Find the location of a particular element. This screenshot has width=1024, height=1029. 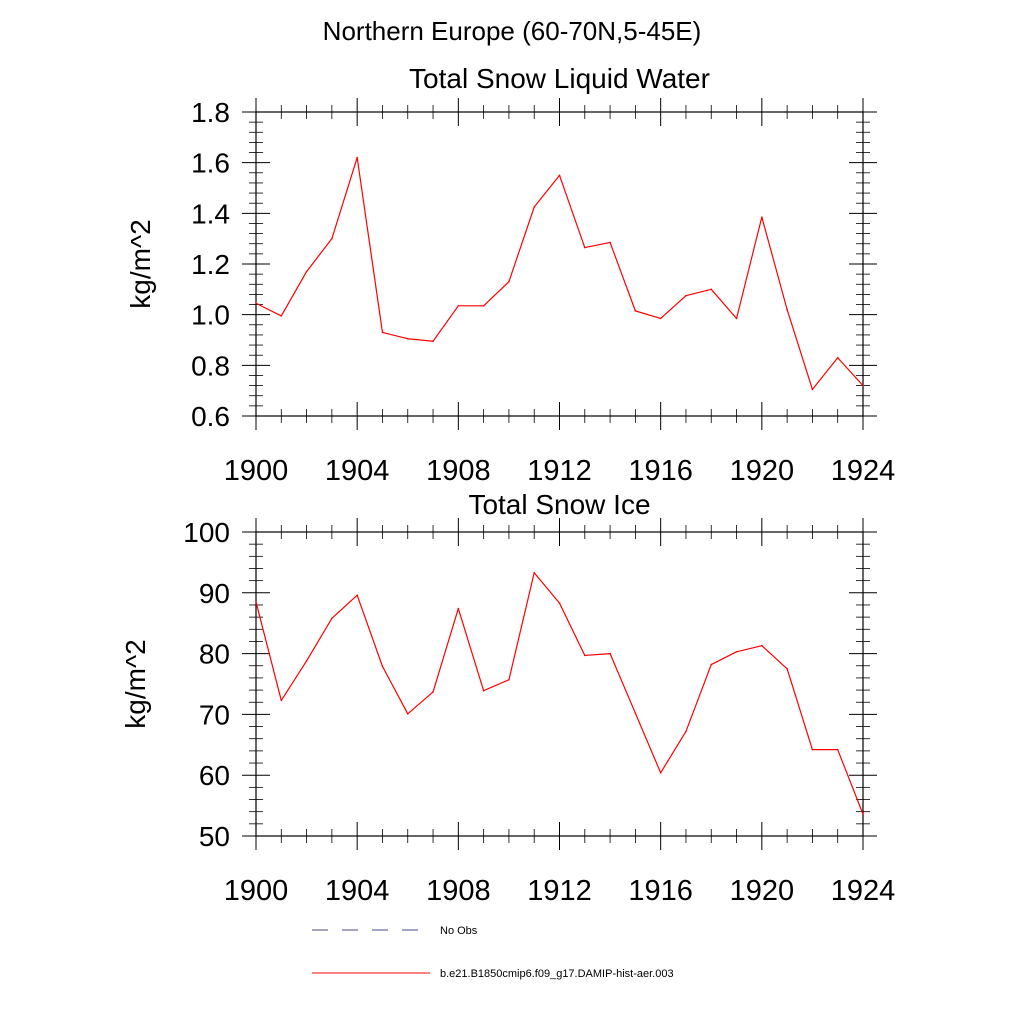

y-tick-label: 1.8 is located at coordinates (210, 112).